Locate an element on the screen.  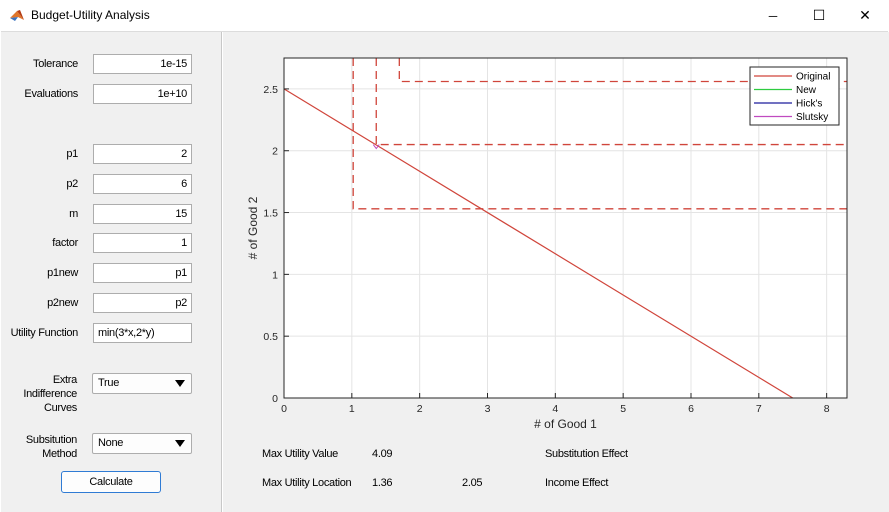
calculate-button: Calculate is located at coordinates (111, 482).